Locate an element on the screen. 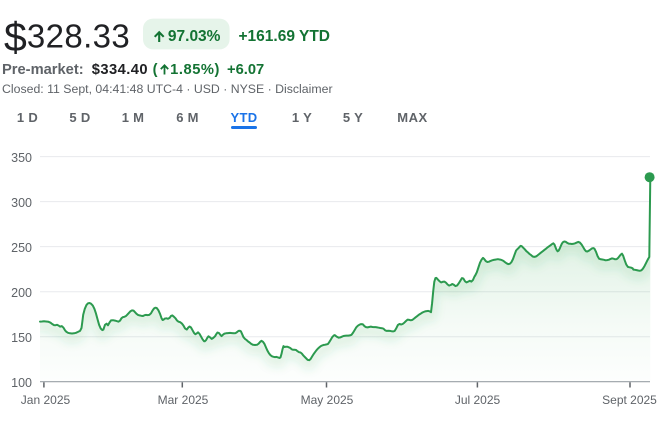  svg-text: 250 is located at coordinates (21, 248).